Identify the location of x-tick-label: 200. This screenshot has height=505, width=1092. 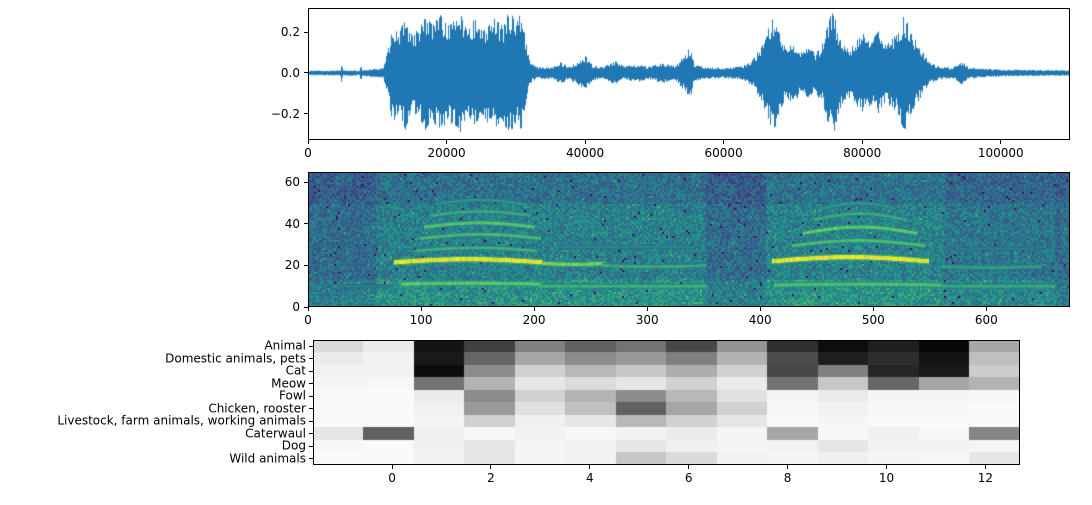
(534, 320).